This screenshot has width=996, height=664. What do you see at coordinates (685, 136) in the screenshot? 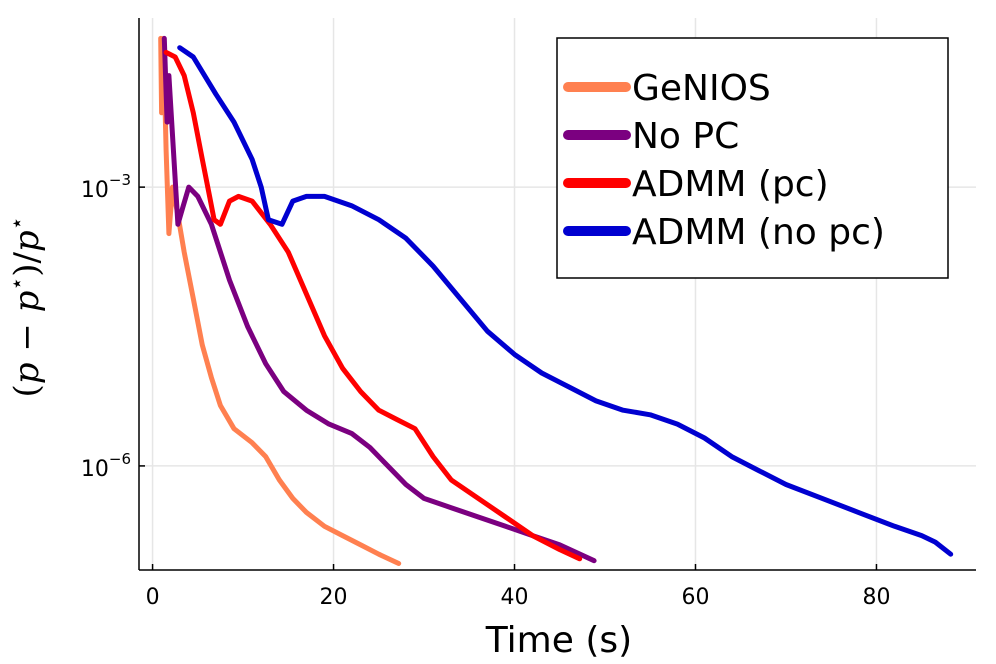
I see `legend-label: No PC` at bounding box center [685, 136].